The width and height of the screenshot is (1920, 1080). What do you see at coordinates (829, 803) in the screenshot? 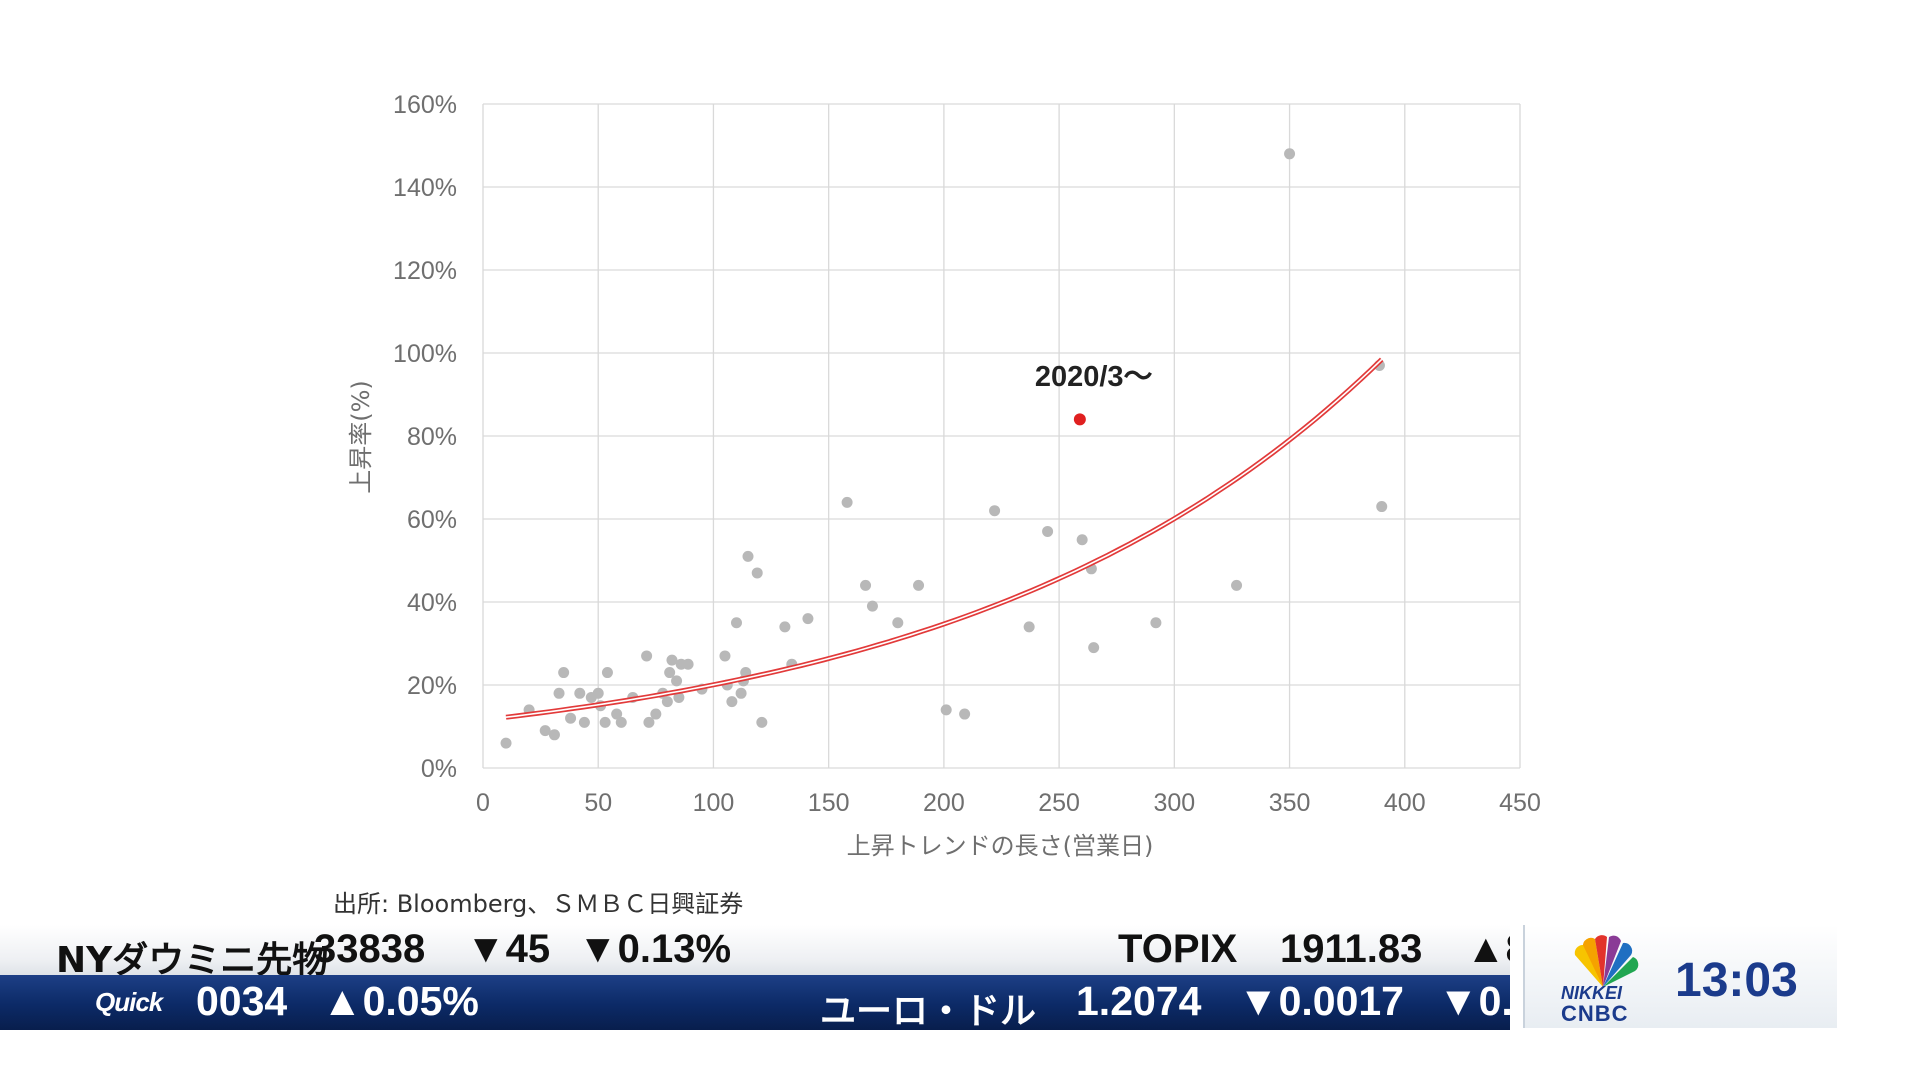
I see `x-tick-label: 150` at bounding box center [829, 803].